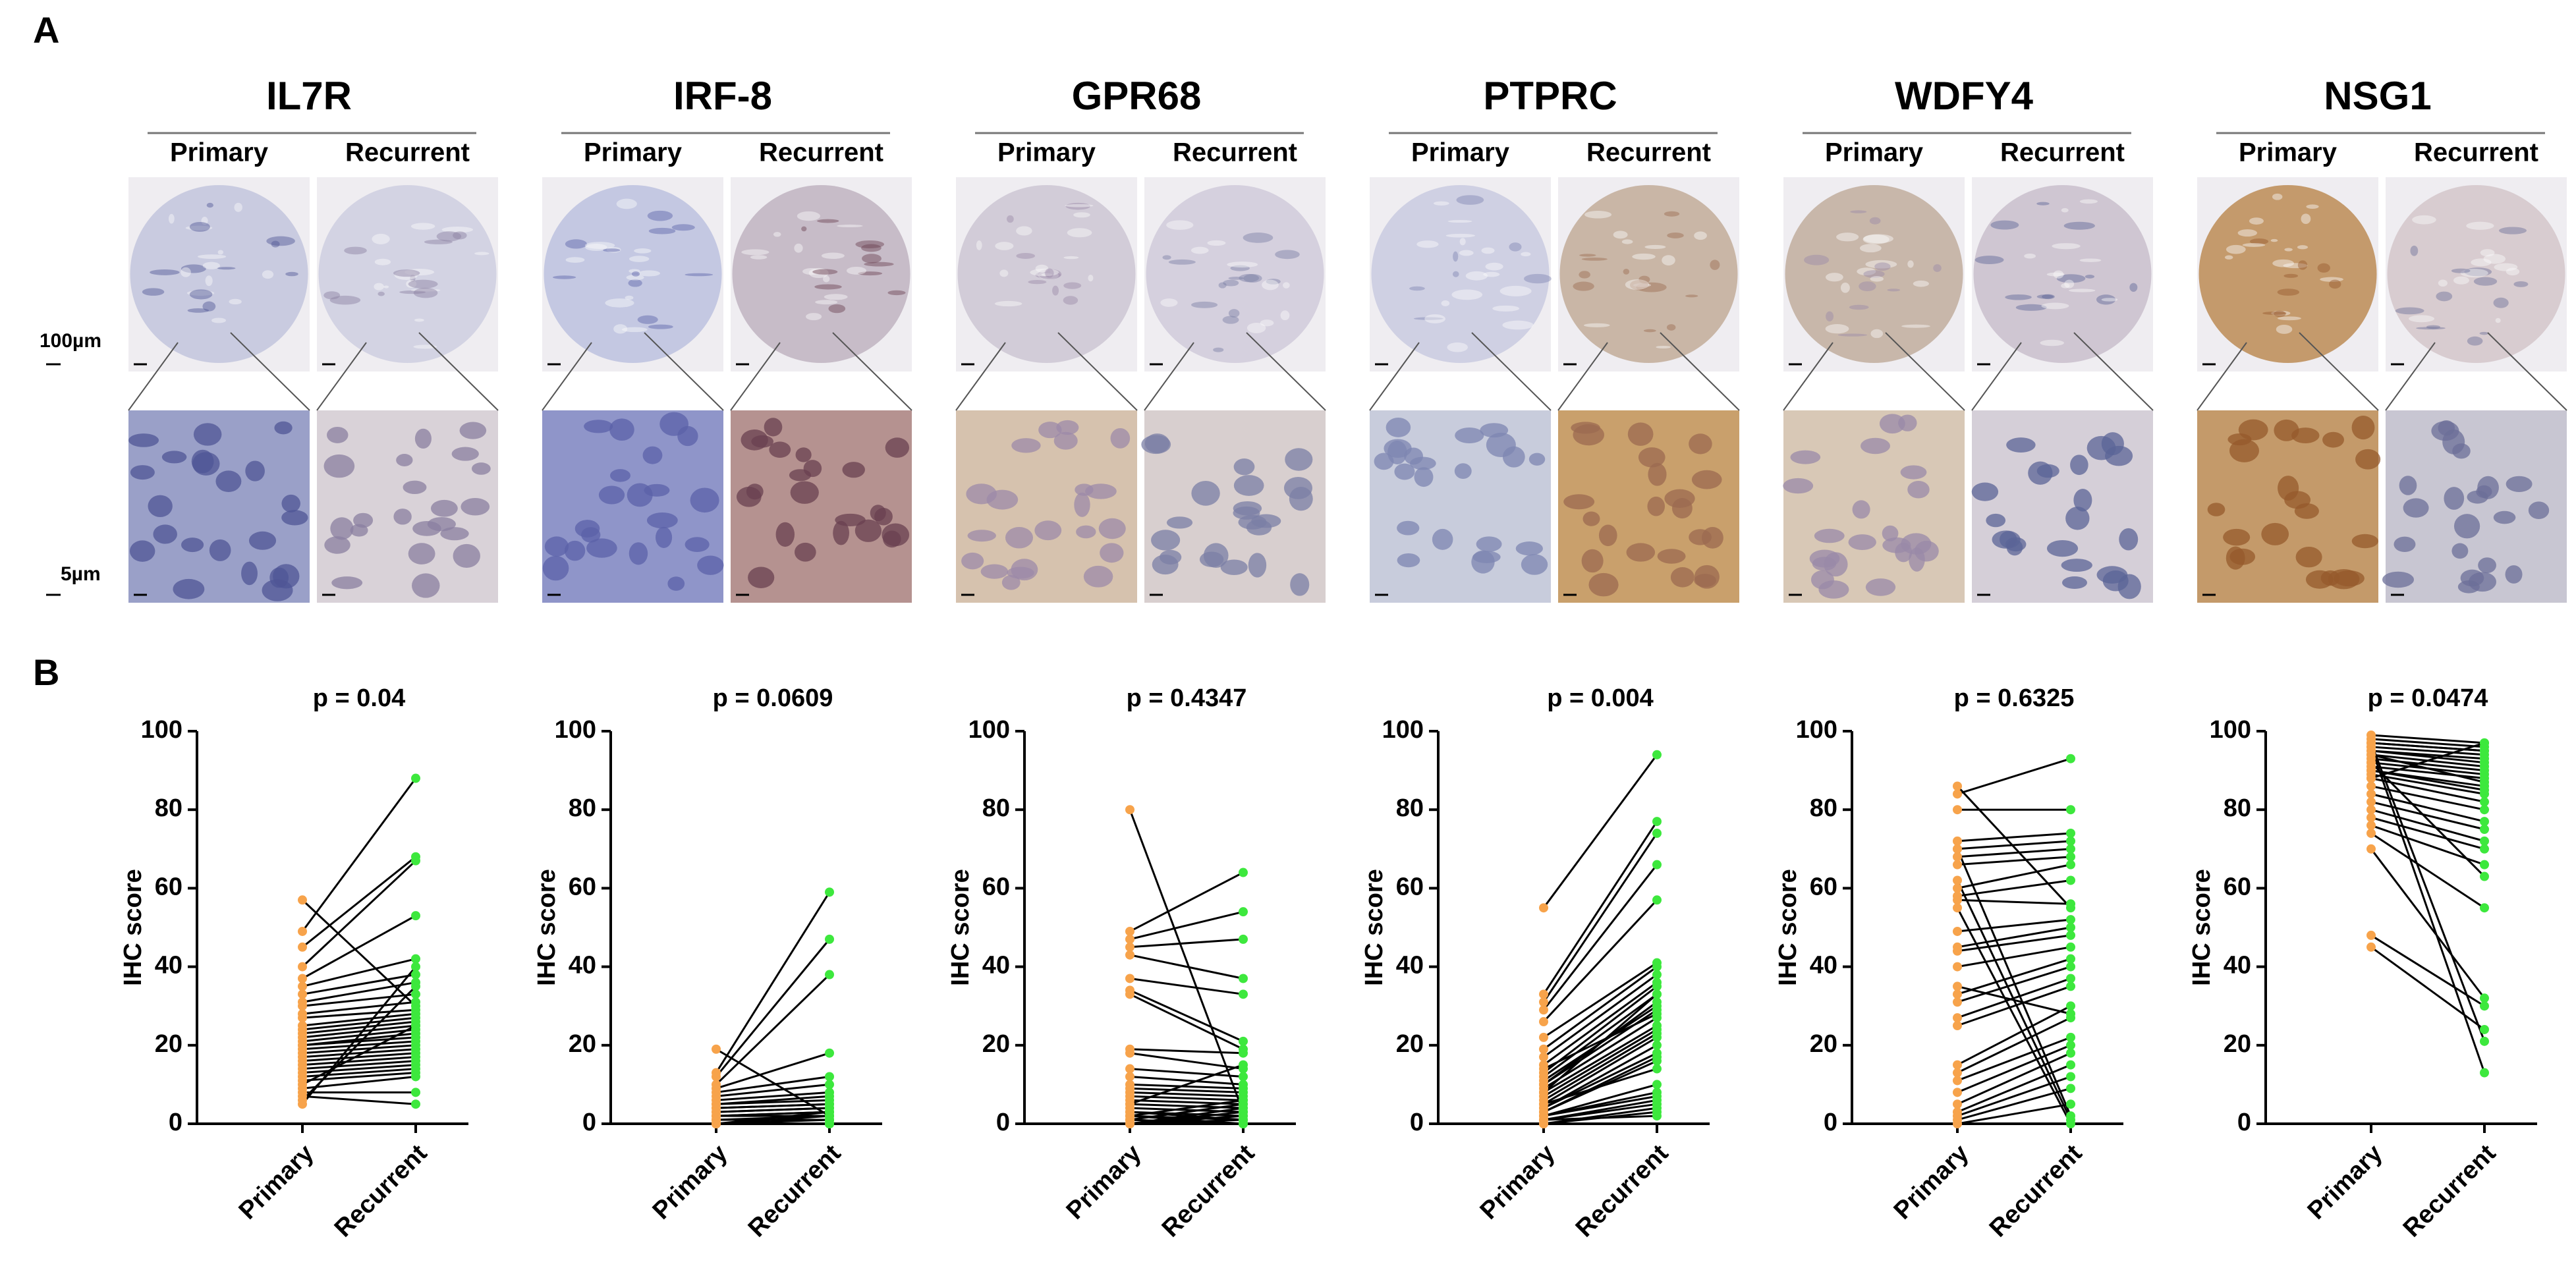 The width and height of the screenshot is (2576, 1270). I want to click on tma-core, so click(2476, 274).